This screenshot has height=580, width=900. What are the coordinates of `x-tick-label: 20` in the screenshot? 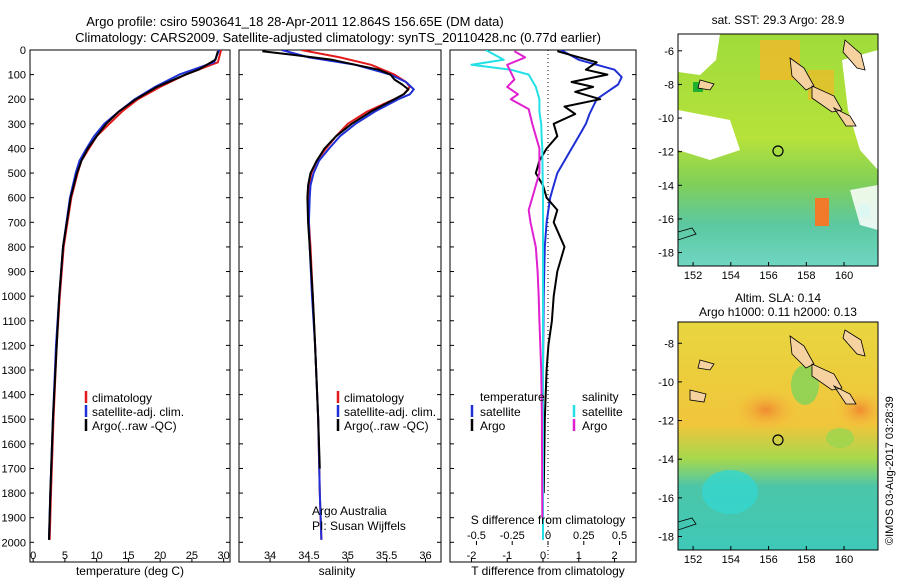 It's located at (160, 556).